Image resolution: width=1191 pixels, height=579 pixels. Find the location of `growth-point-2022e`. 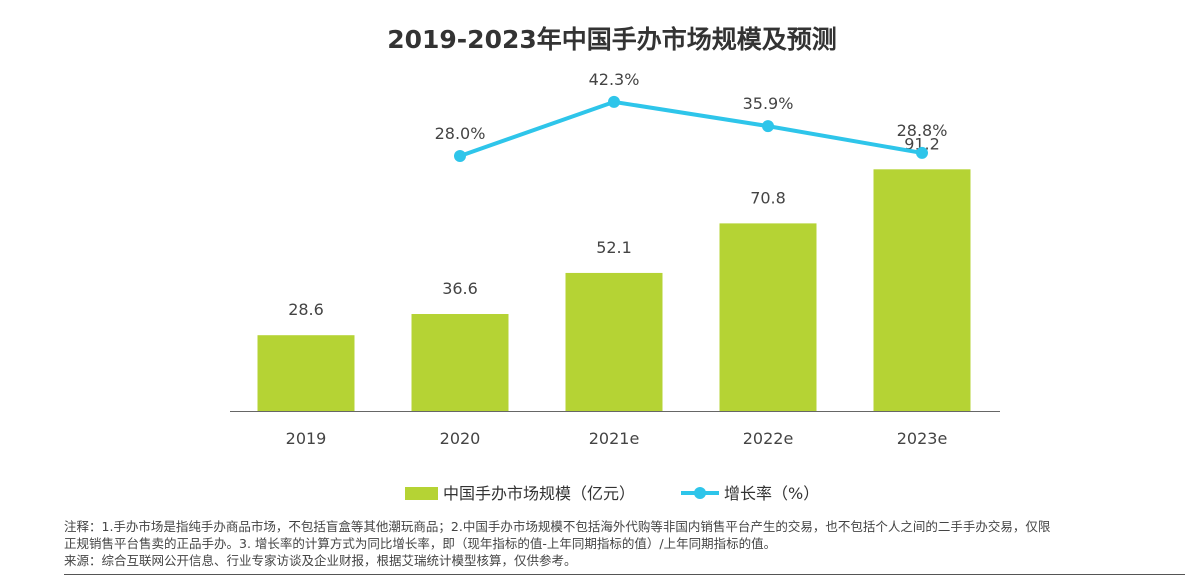

growth-point-2022e is located at coordinates (768, 126).